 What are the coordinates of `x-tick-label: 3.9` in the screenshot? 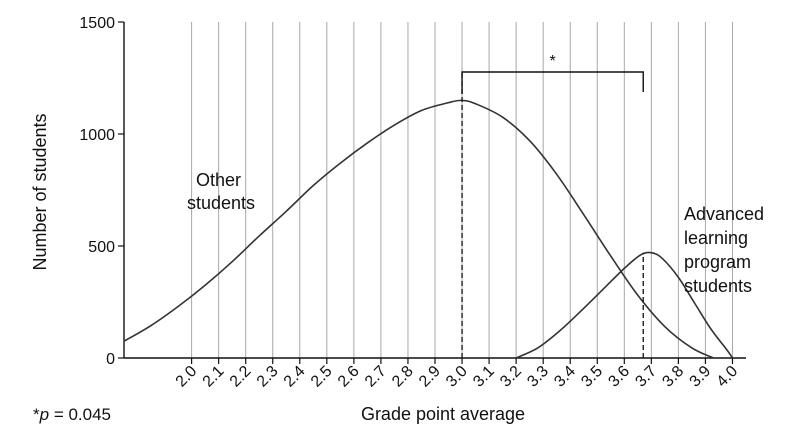 It's located at (701, 377).